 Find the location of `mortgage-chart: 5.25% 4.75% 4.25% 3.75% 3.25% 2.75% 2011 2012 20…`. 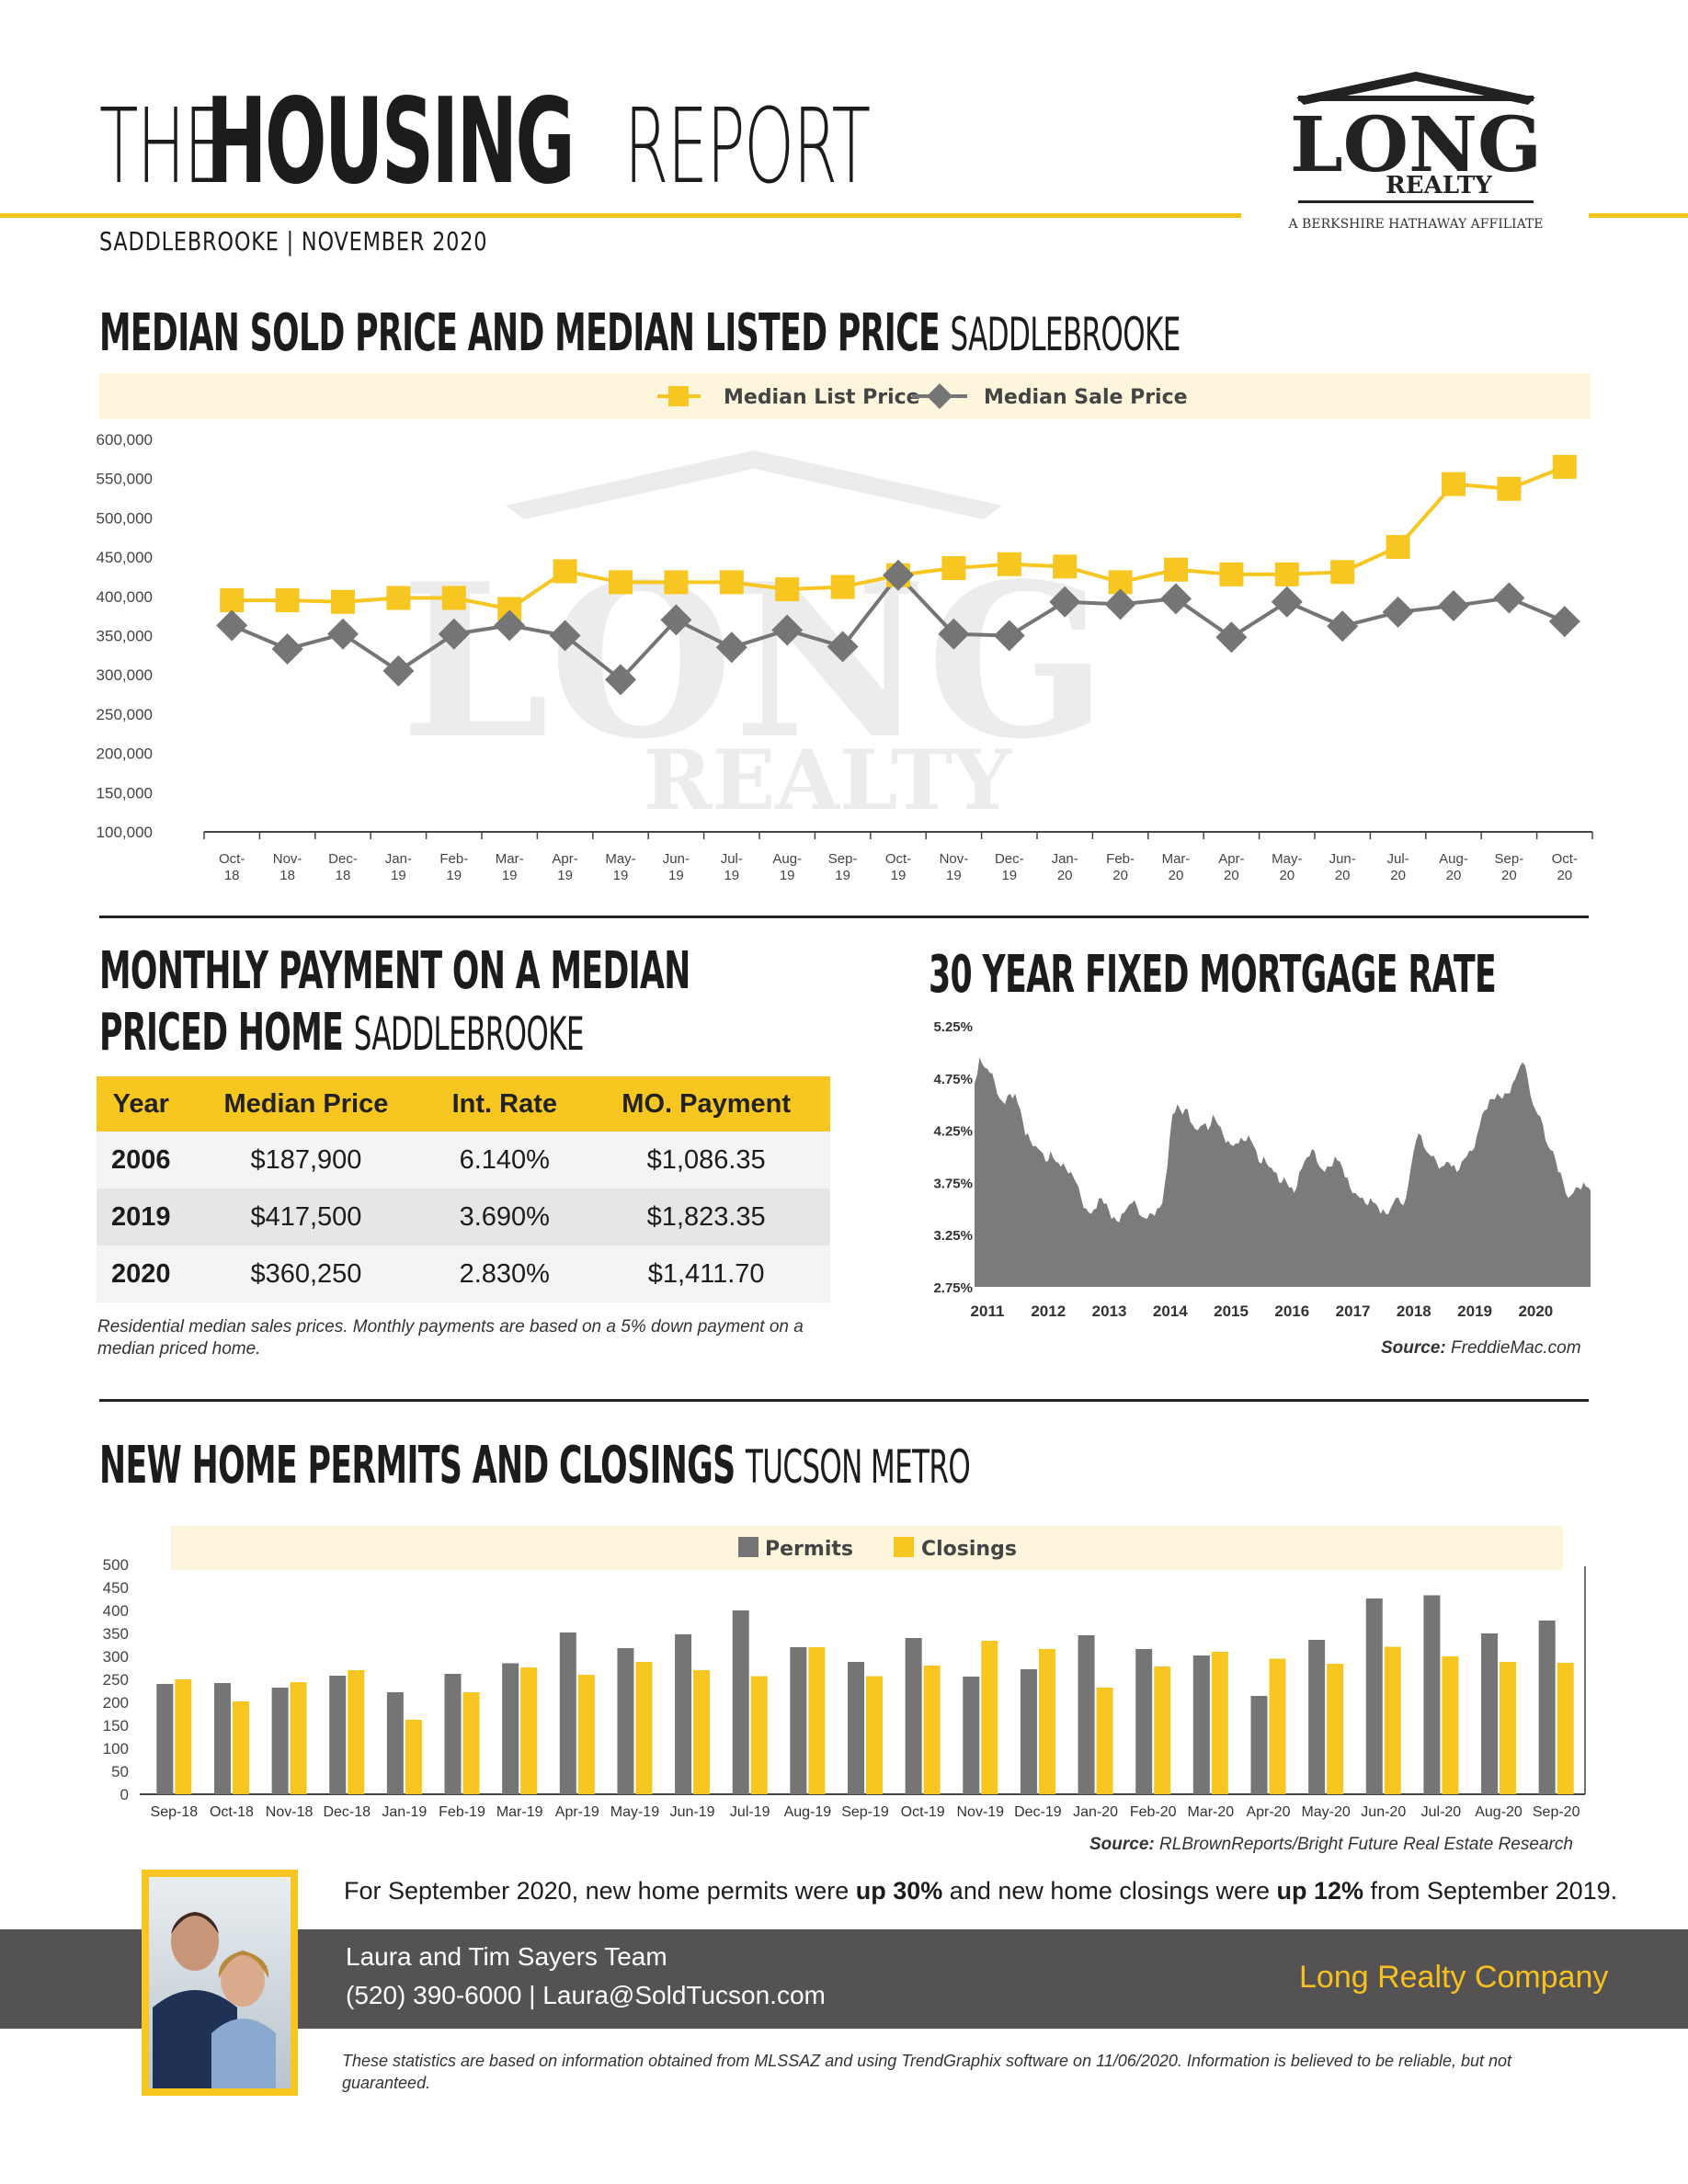

mortgage-chart: 5.25% 4.75% 4.25% 3.75% 3.25% 2.75% 2011 2012 20… is located at coordinates (1284, 1167).